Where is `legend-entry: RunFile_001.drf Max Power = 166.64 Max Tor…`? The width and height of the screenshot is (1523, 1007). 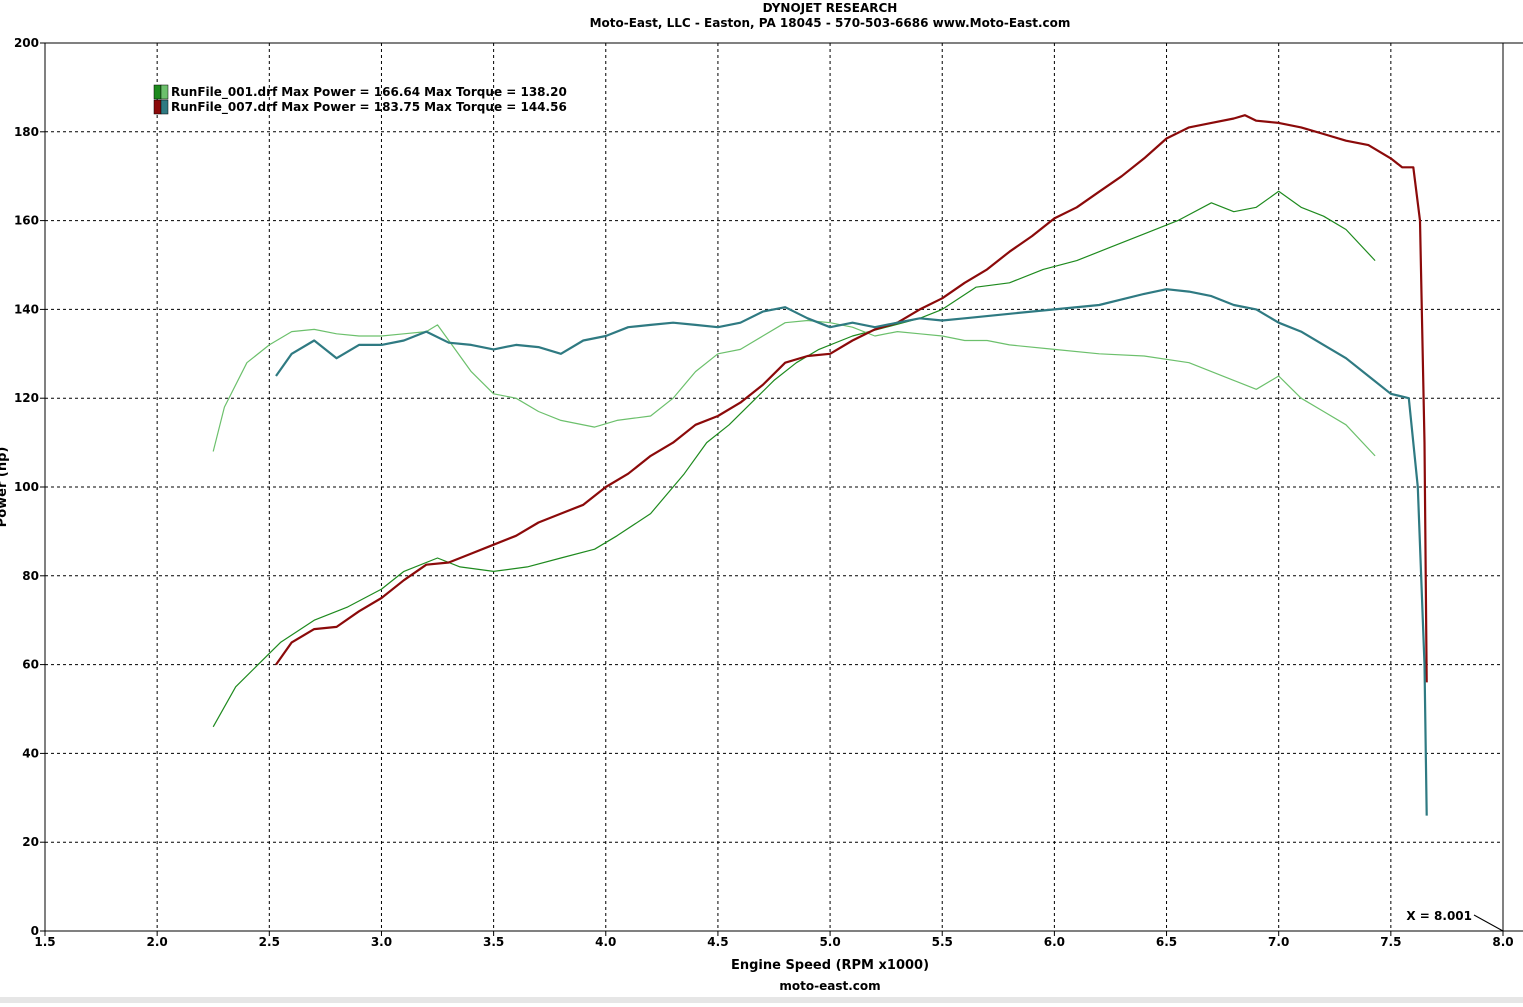
legend-entry: RunFile_001.drf Max Power = 166.64 Max Tor… is located at coordinates (369, 92).